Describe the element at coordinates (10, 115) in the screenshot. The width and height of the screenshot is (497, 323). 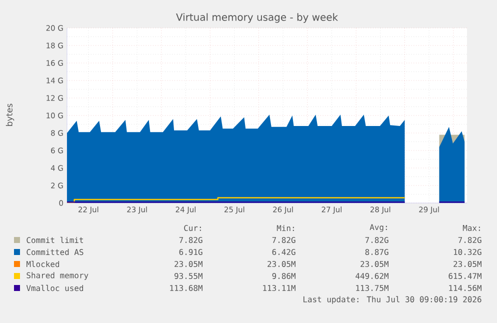
I see `y-axis-title: bytes` at that location.